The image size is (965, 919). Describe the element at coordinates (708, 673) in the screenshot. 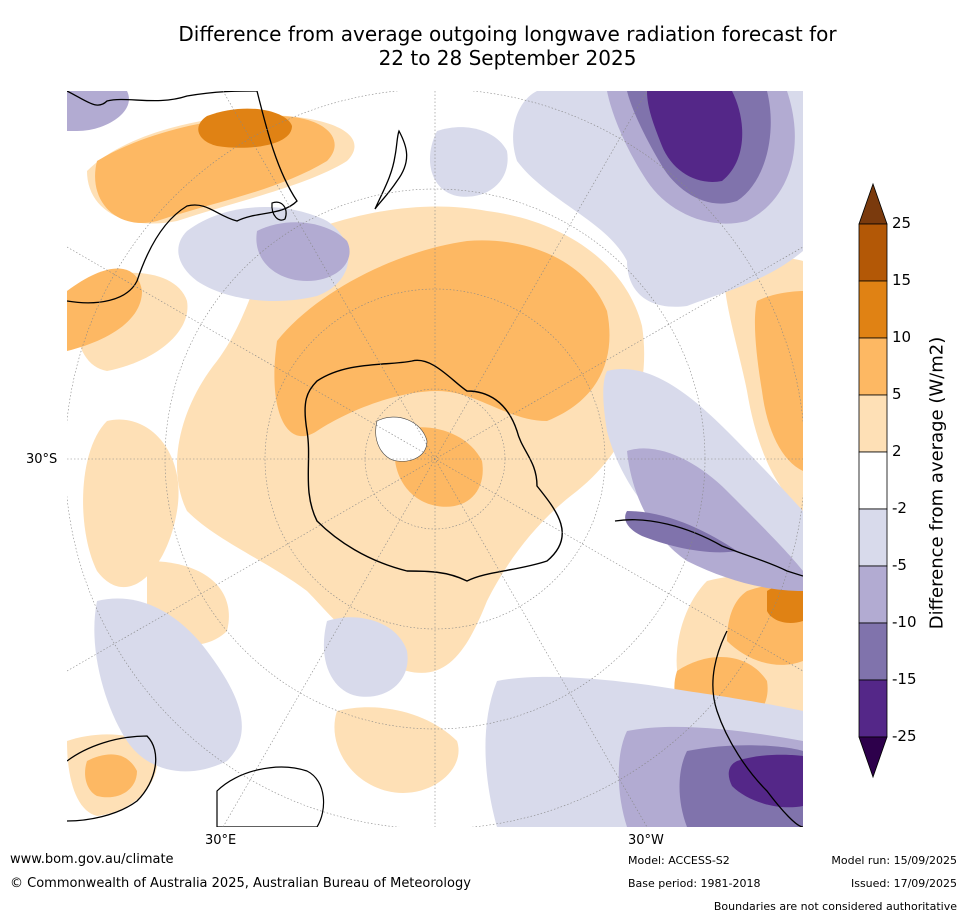

I see `south-america-coastline` at that location.